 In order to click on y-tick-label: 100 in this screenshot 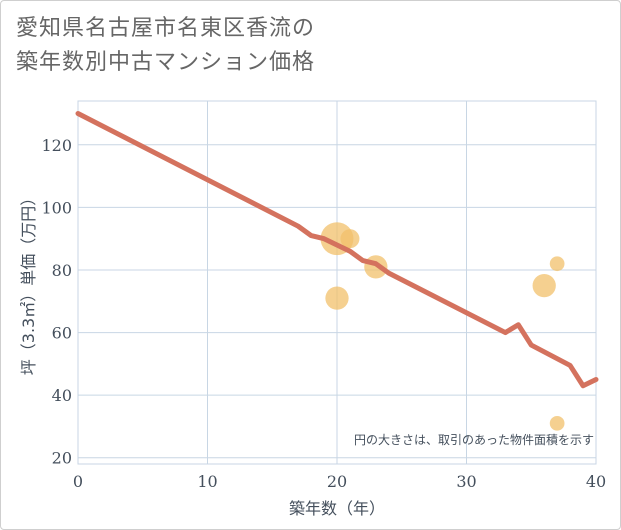, I will do `click(56, 207)`.